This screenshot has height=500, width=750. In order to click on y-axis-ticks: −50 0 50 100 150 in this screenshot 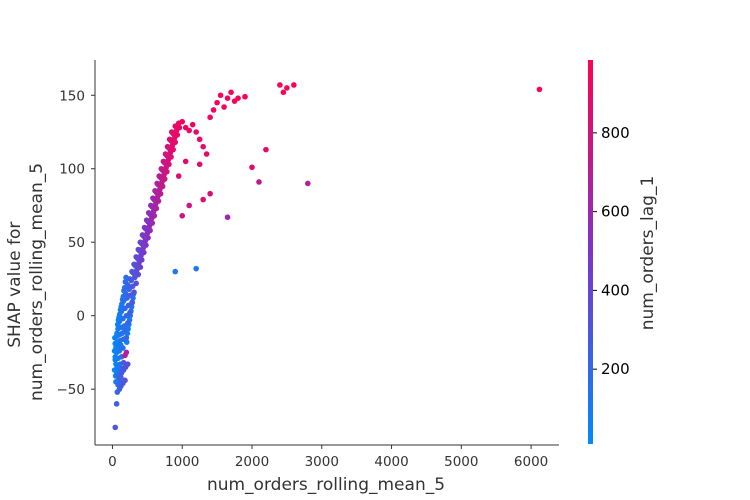, I will do `click(76, 243)`.